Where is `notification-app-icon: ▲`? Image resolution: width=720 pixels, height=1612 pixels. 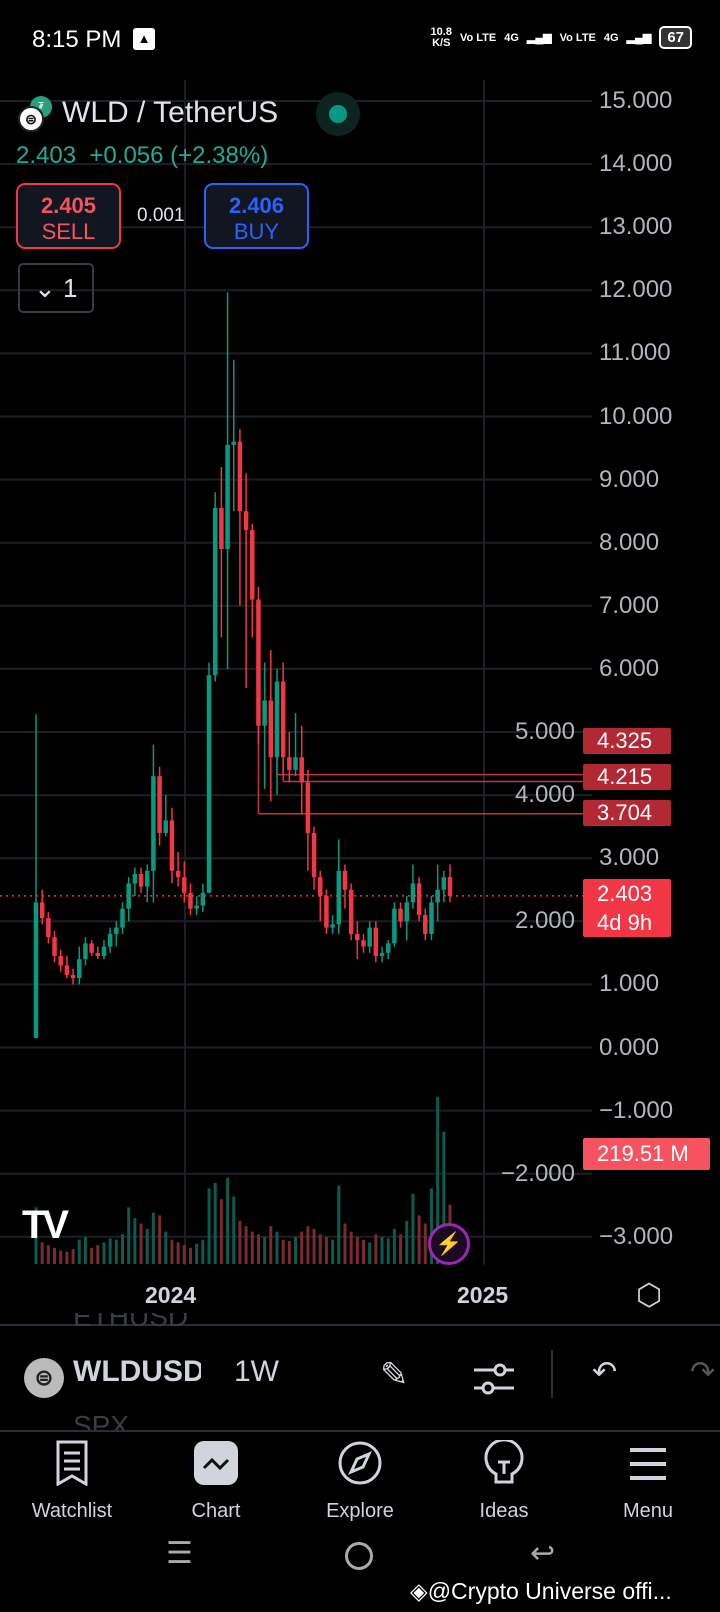 notification-app-icon: ▲ is located at coordinates (144, 39).